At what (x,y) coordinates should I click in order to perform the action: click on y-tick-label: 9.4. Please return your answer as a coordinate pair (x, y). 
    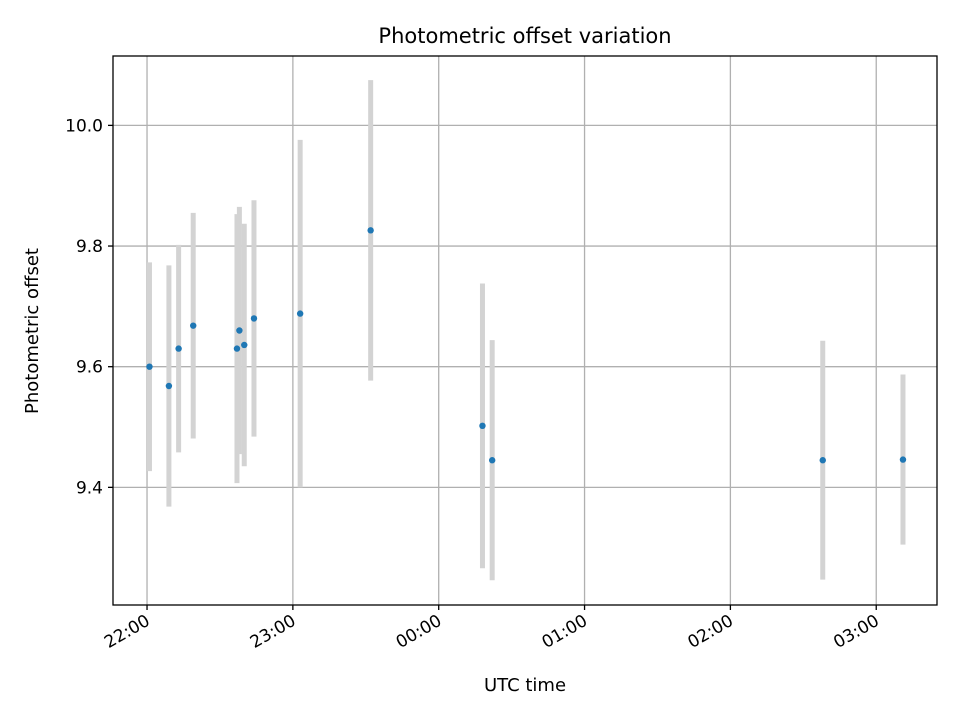
    Looking at the image, I should click on (89, 488).